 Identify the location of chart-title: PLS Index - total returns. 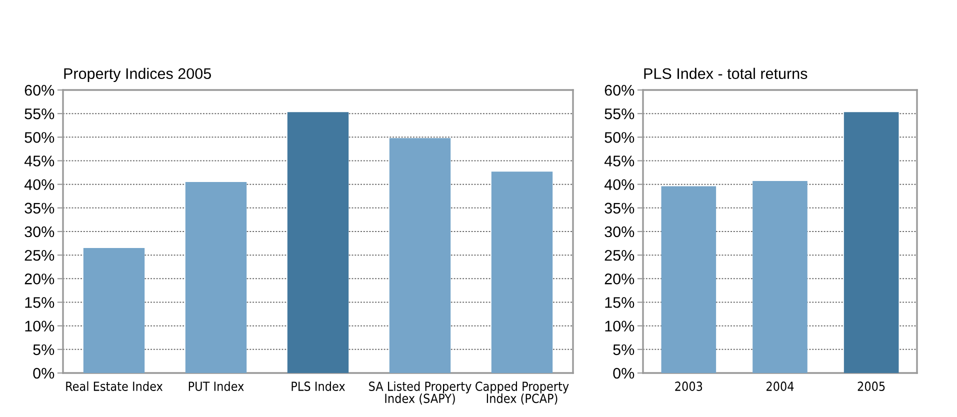
(726, 74).